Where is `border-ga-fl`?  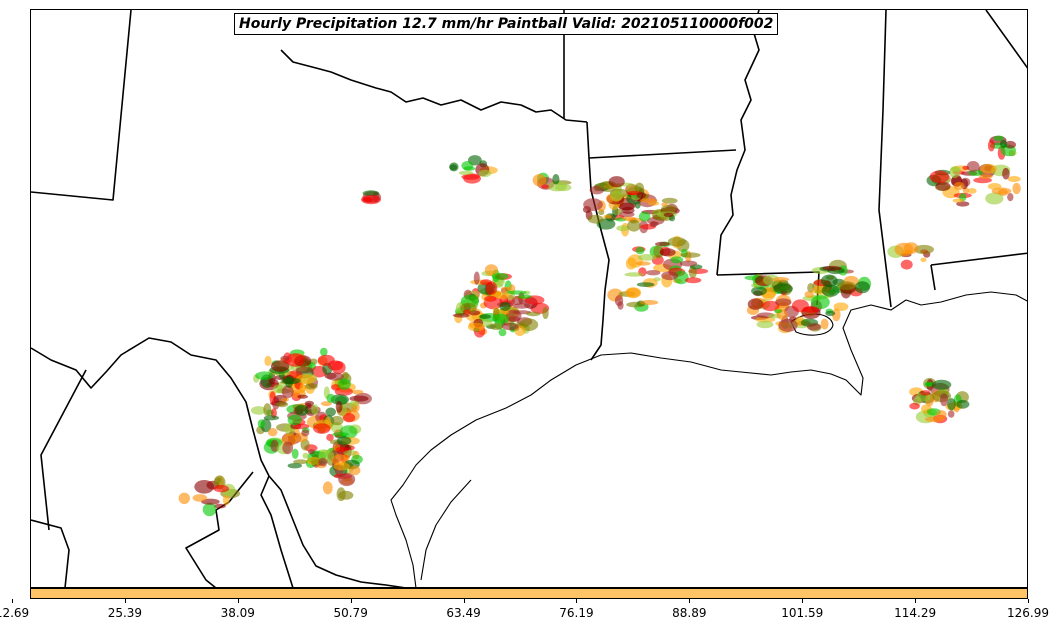
border-ga-fl is located at coordinates (978, 259).